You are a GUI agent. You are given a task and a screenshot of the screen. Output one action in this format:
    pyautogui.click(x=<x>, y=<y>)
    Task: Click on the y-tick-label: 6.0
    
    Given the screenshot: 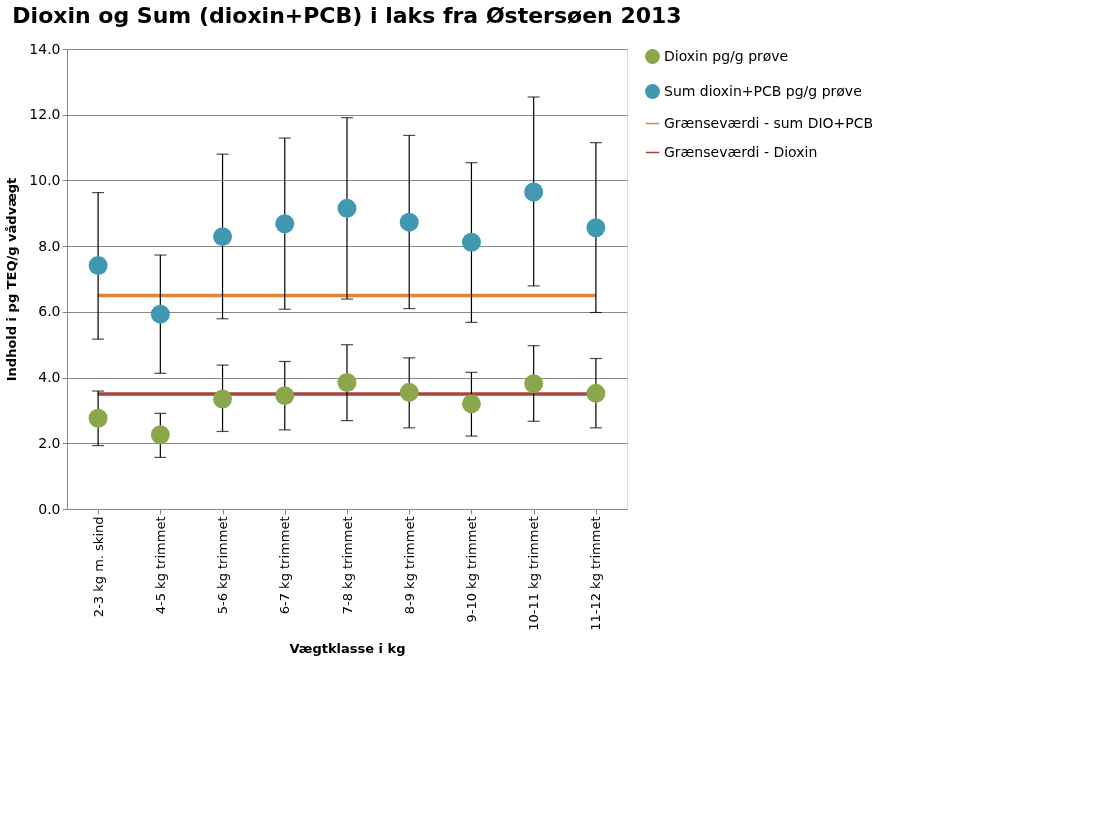 What is the action you would take?
    pyautogui.click(x=49, y=311)
    